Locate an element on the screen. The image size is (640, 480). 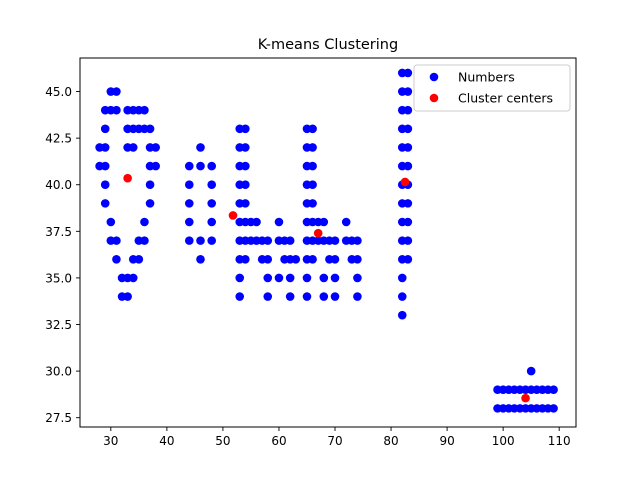
y-tick-label: 35.0 is located at coordinates (58, 278).